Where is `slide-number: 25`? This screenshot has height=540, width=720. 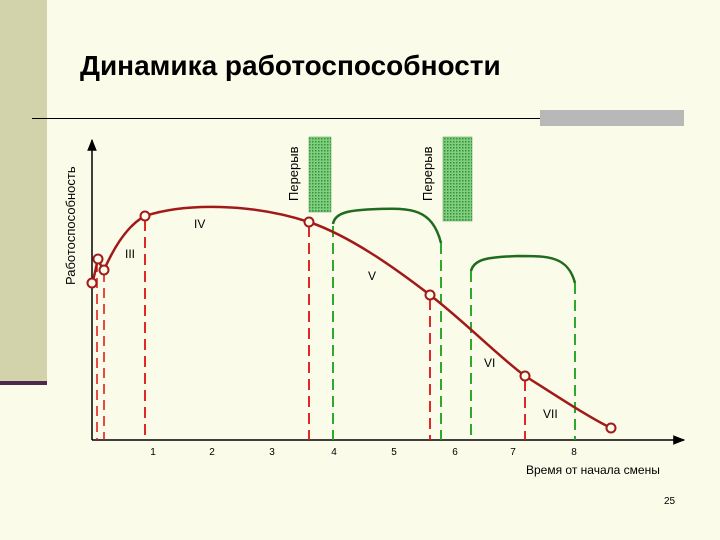
slide-number: 25 is located at coordinates (670, 501).